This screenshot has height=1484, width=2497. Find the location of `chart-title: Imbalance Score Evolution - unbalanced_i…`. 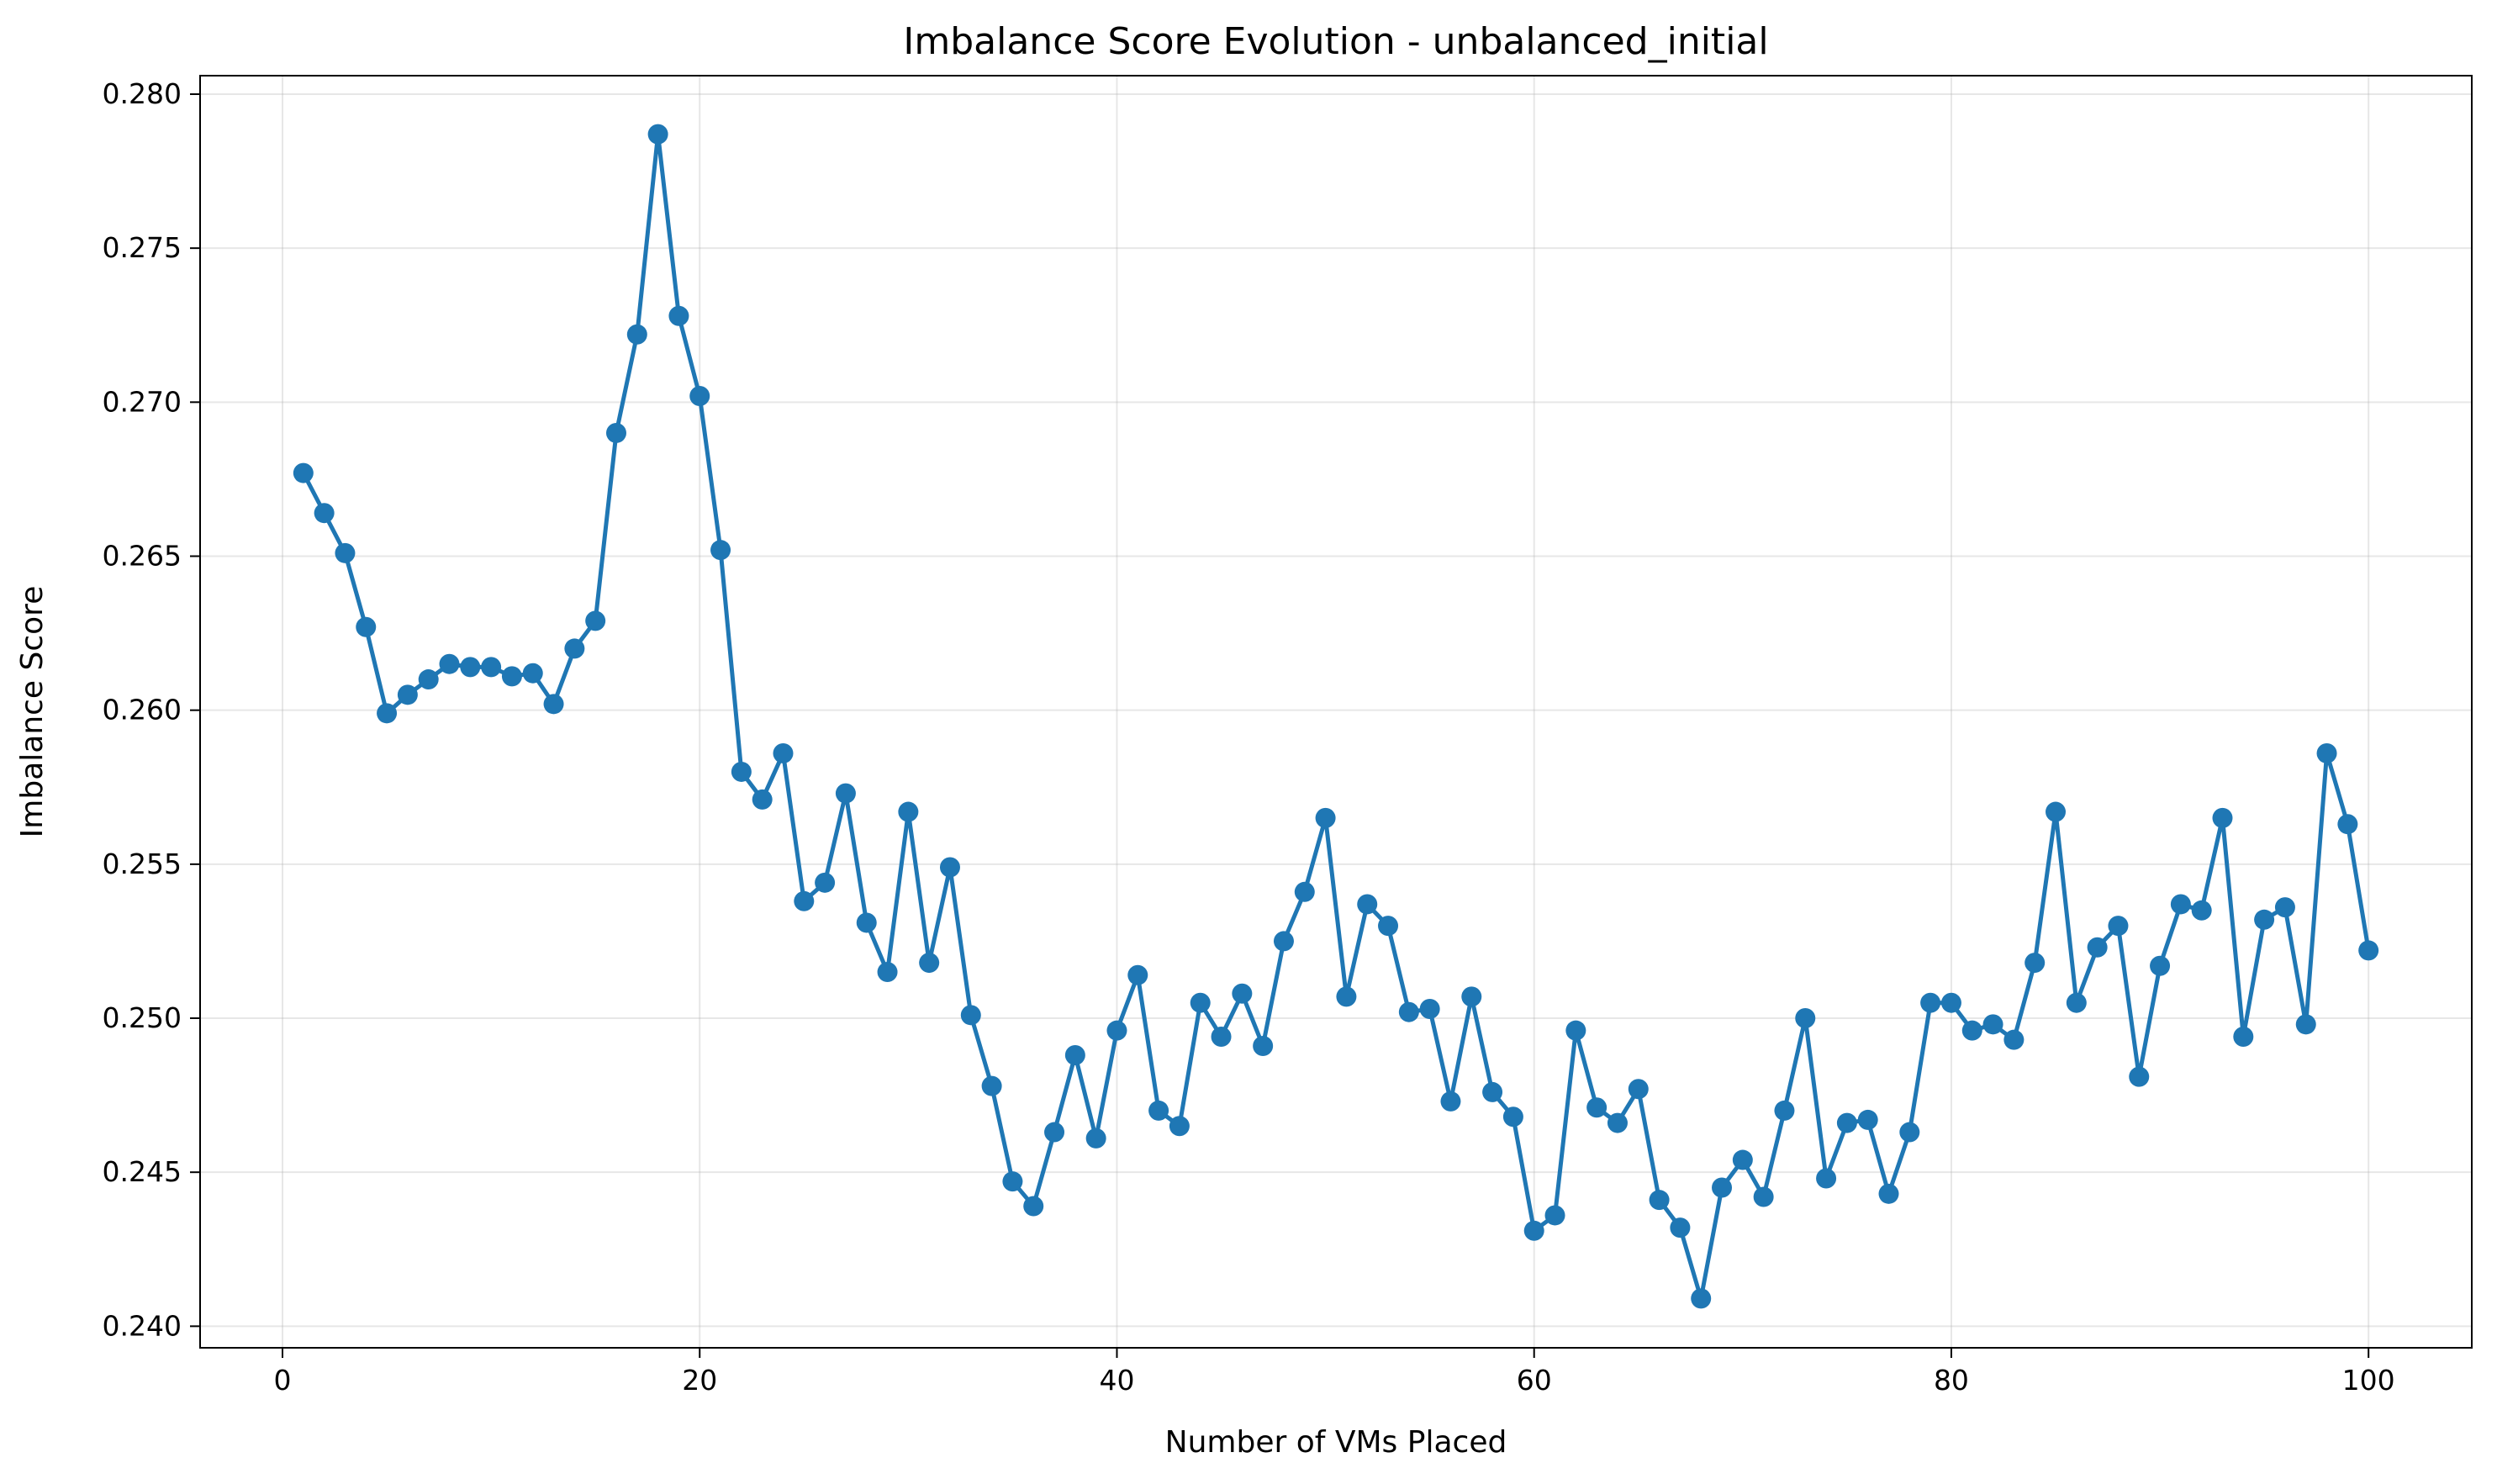

chart-title: Imbalance Score Evolution - unbalanced_i… is located at coordinates (1335, 41).